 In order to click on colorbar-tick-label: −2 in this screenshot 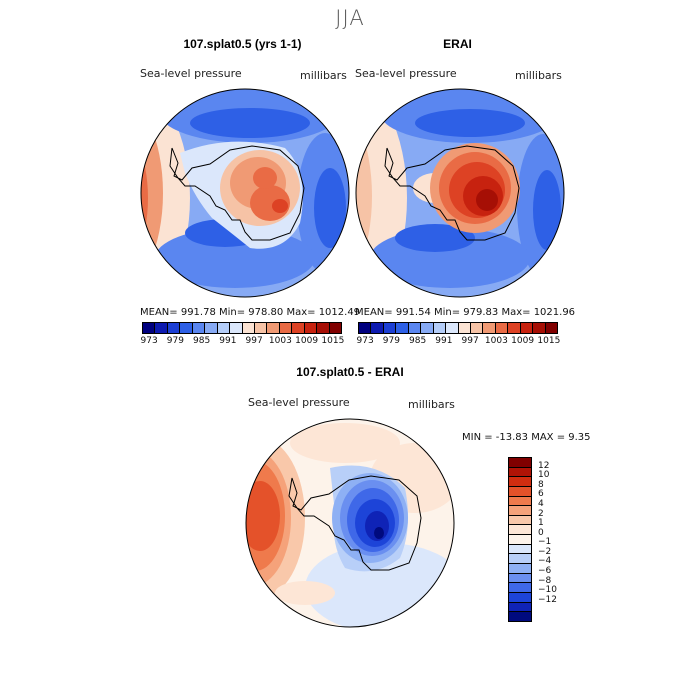, I will do `click(545, 551)`.